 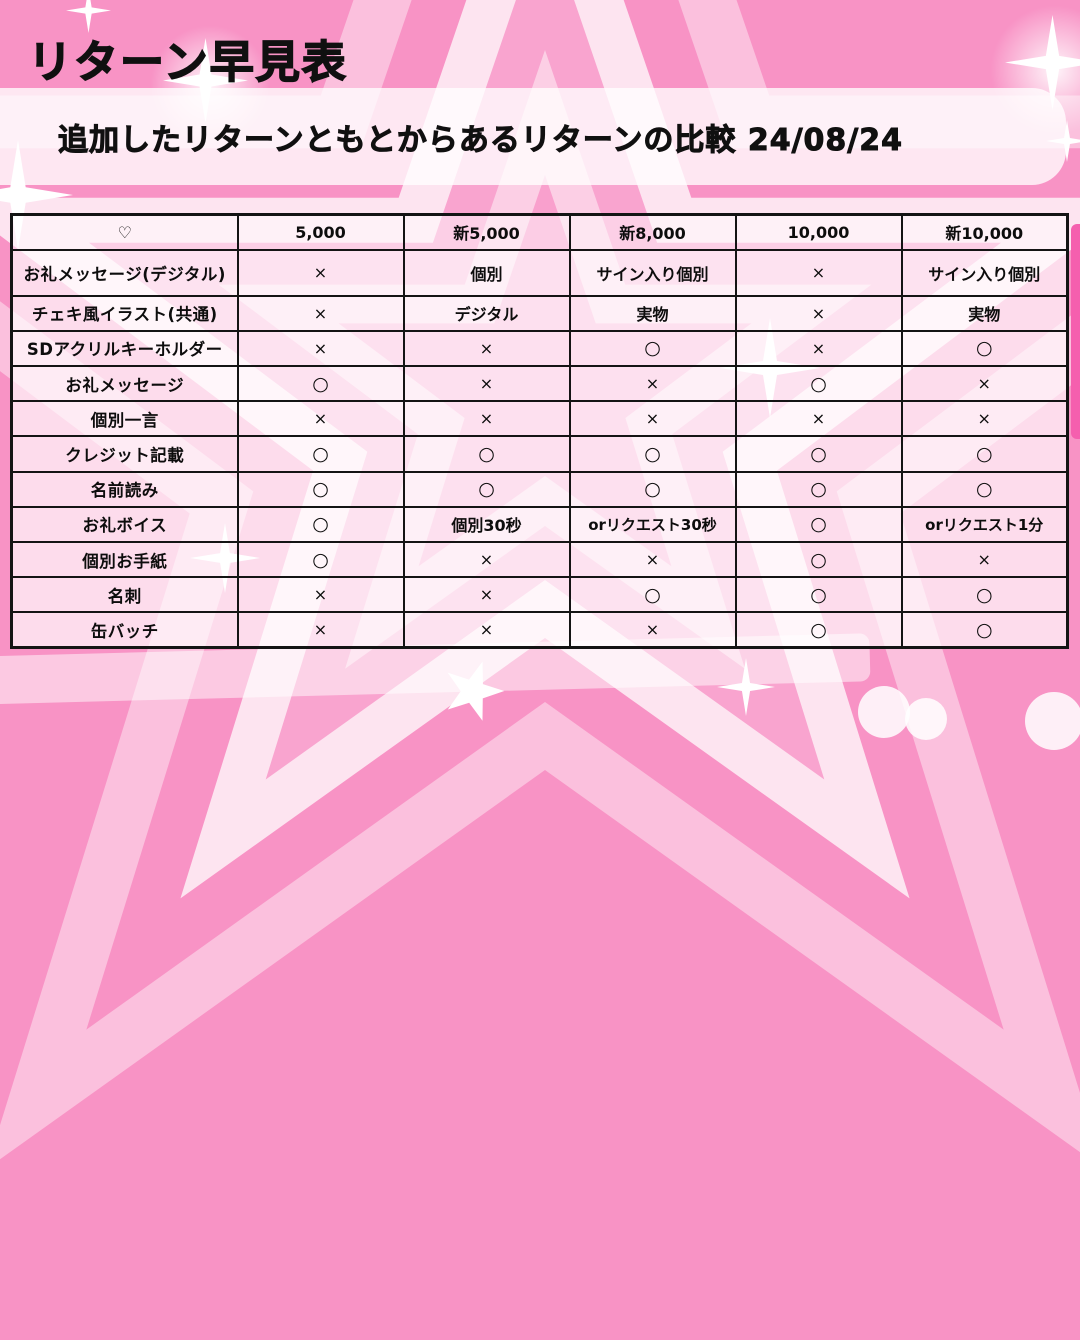 What do you see at coordinates (124, 384) in the screenshot?
I see `row-label: お礼メッセージ` at bounding box center [124, 384].